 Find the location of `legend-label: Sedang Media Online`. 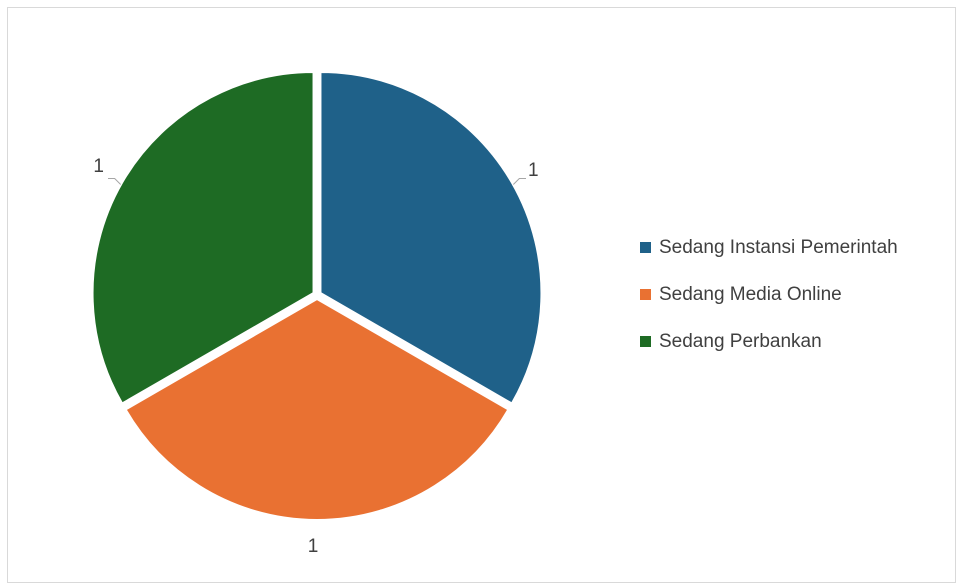

legend-label: Sedang Media Online is located at coordinates (750, 294).